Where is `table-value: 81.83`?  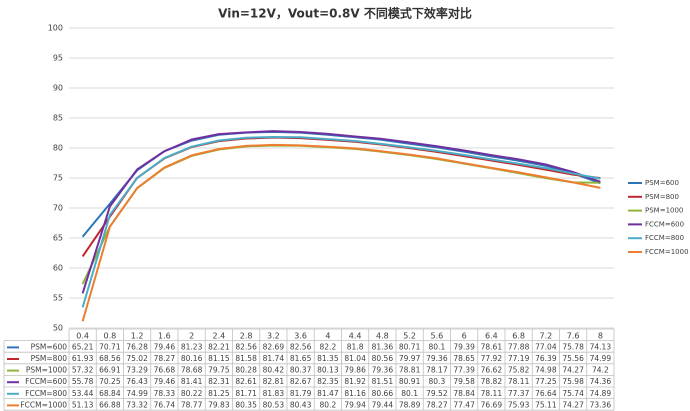
table-value: 81.83 is located at coordinates (274, 393).